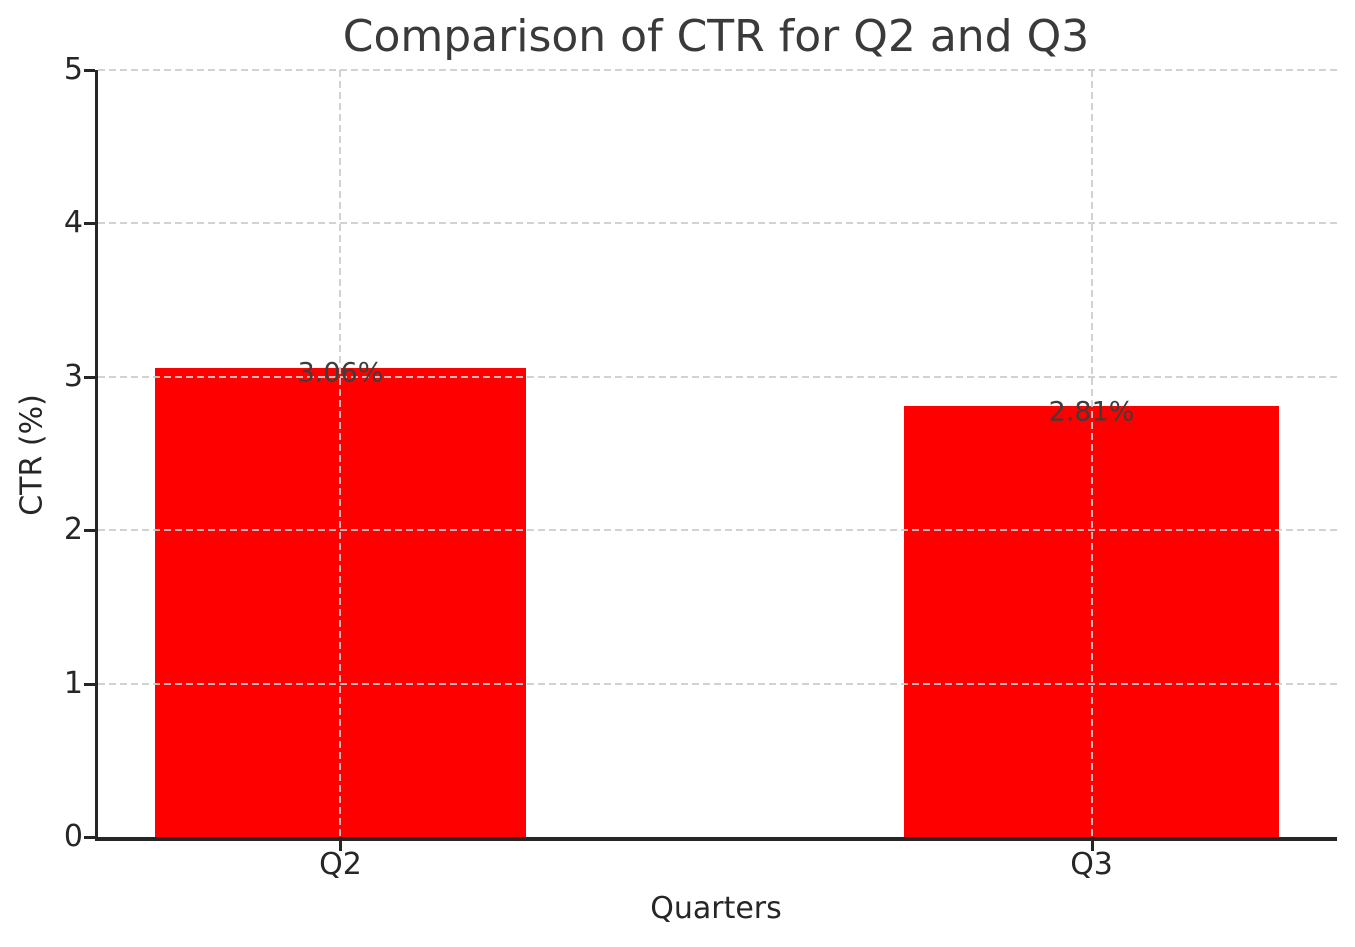 Image resolution: width=1355 pixels, height=947 pixels. Describe the element at coordinates (73, 683) in the screenshot. I see `ytick-label-1: 1` at that location.